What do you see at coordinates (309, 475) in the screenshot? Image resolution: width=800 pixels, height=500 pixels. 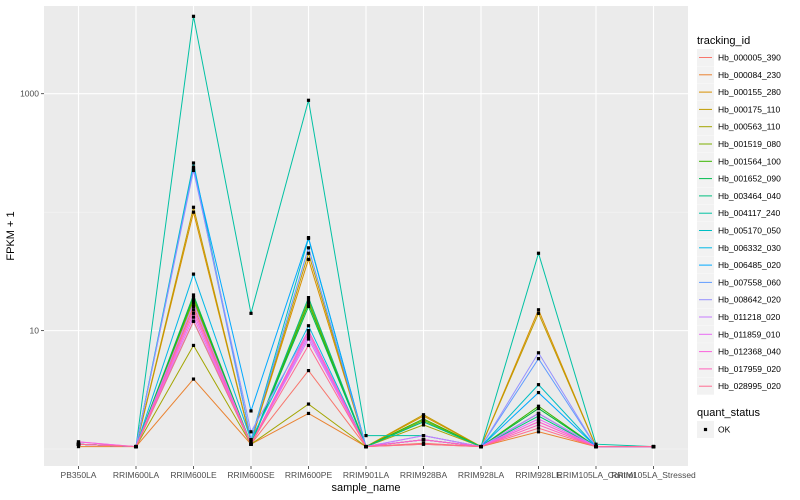 I see `x-tick-label: RRIM600PE` at bounding box center [309, 475].